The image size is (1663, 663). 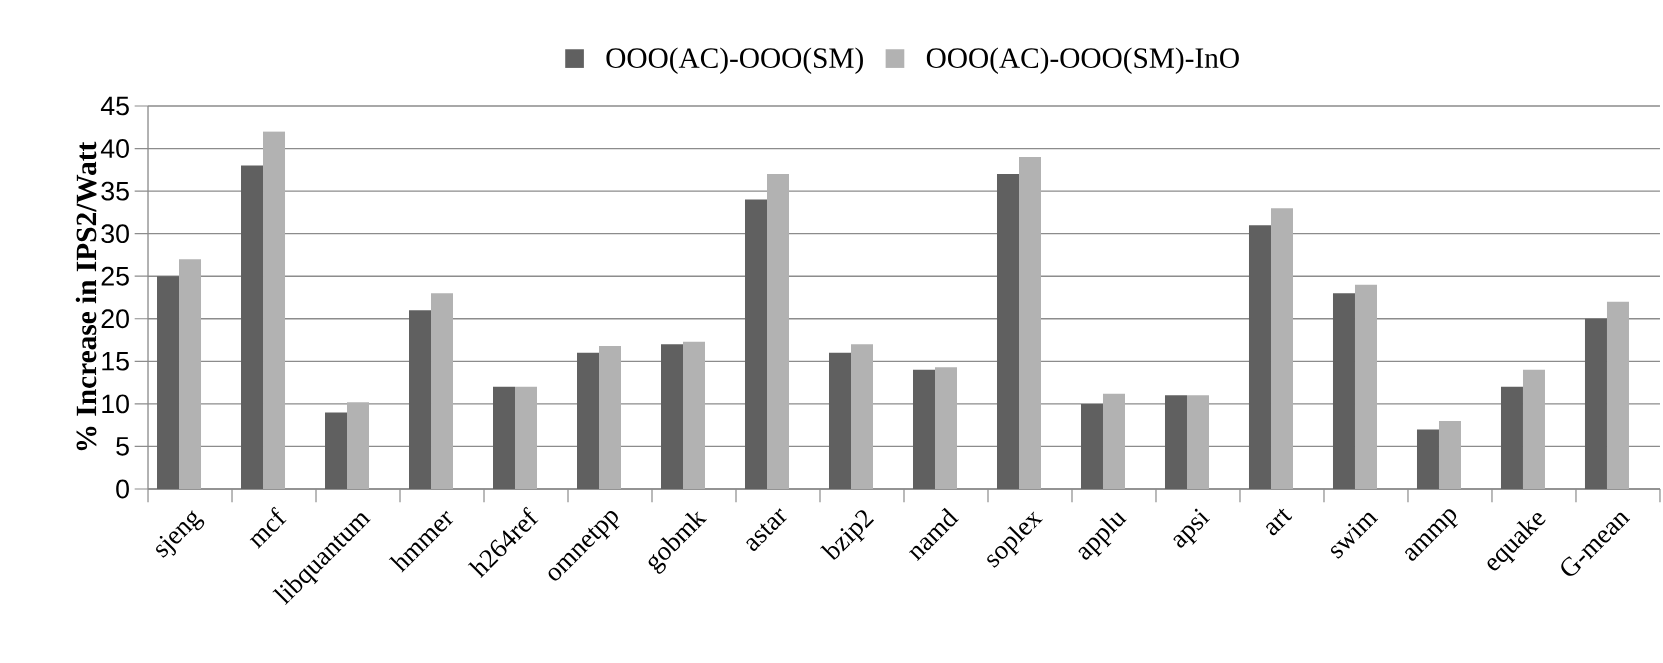 What do you see at coordinates (1192, 528) in the screenshot?
I see `x-tick-label: apsi` at bounding box center [1192, 528].